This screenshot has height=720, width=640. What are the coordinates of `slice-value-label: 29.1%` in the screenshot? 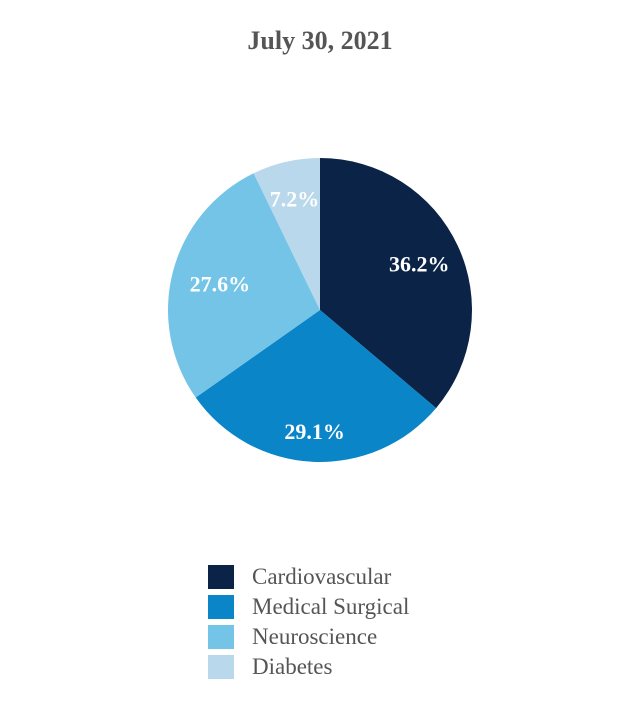 It's located at (314, 431).